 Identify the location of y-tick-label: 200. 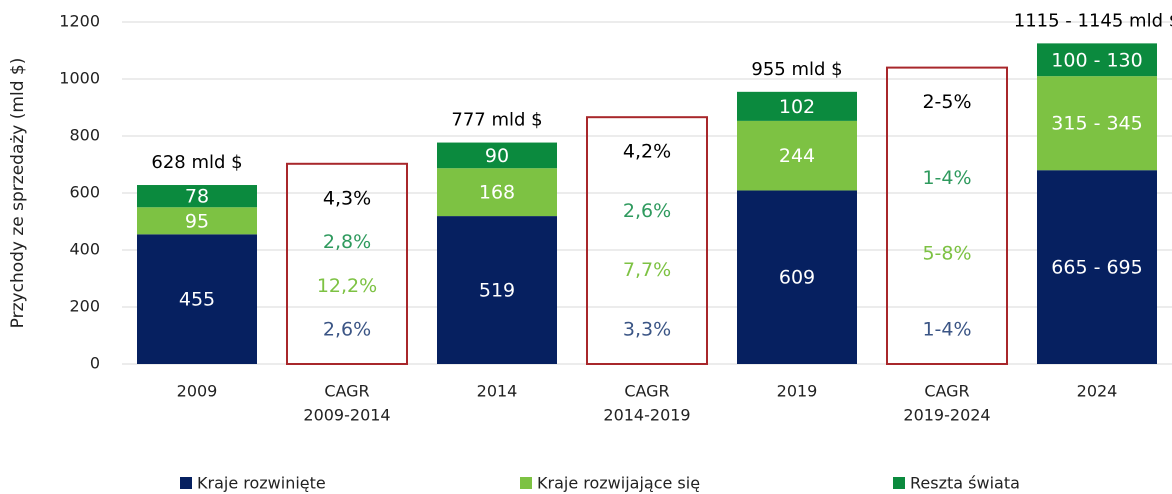
(84, 306).